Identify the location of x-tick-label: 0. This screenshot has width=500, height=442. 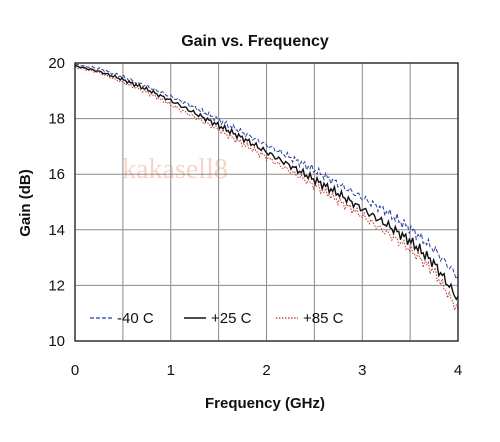
(75, 370).